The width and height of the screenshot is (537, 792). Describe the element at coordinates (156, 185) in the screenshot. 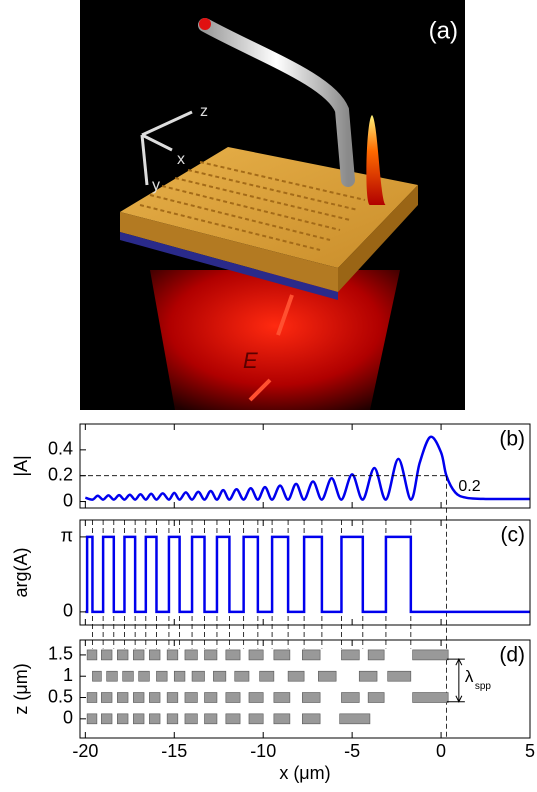

I see `axis-label: y` at that location.